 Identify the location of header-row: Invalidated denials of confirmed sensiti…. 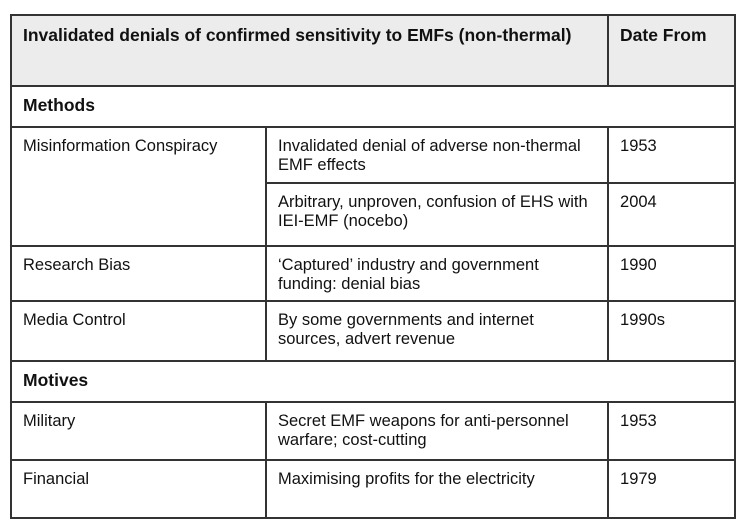
(373, 50).